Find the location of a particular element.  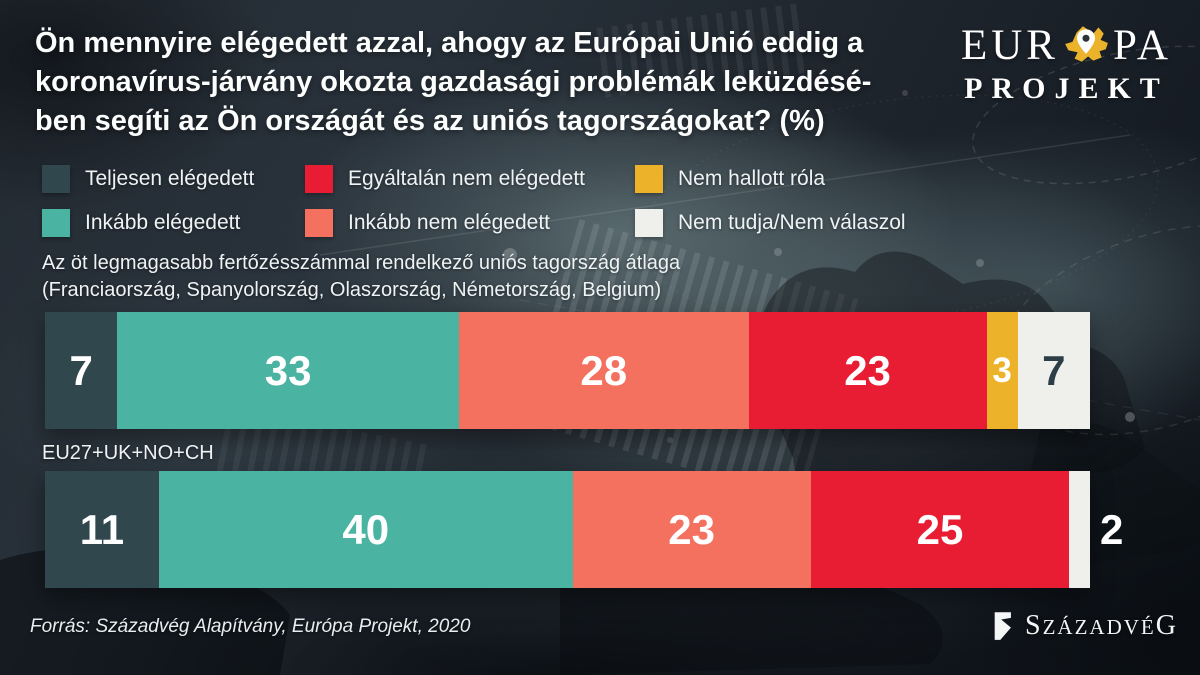

bar-segment-value: 11 is located at coordinates (102, 529).